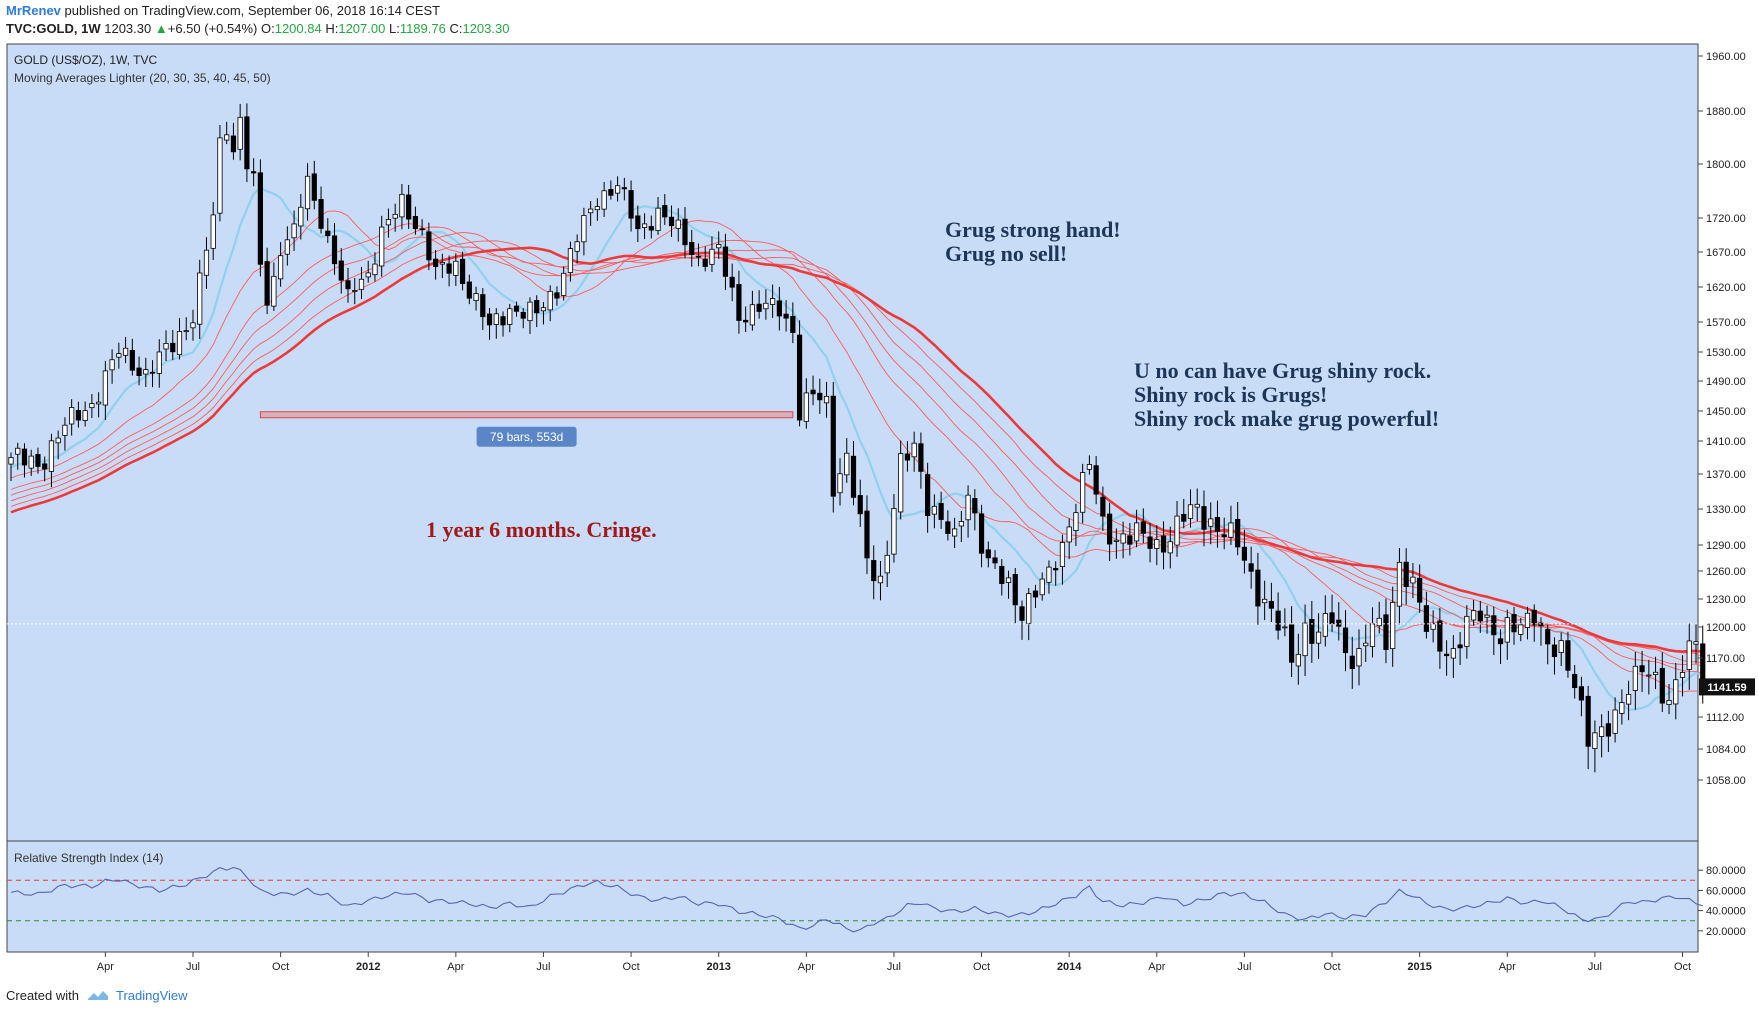 This screenshot has height=1015, width=1758. Describe the element at coordinates (33, 10) in the screenshot. I see `author-link: MrRenev` at that location.